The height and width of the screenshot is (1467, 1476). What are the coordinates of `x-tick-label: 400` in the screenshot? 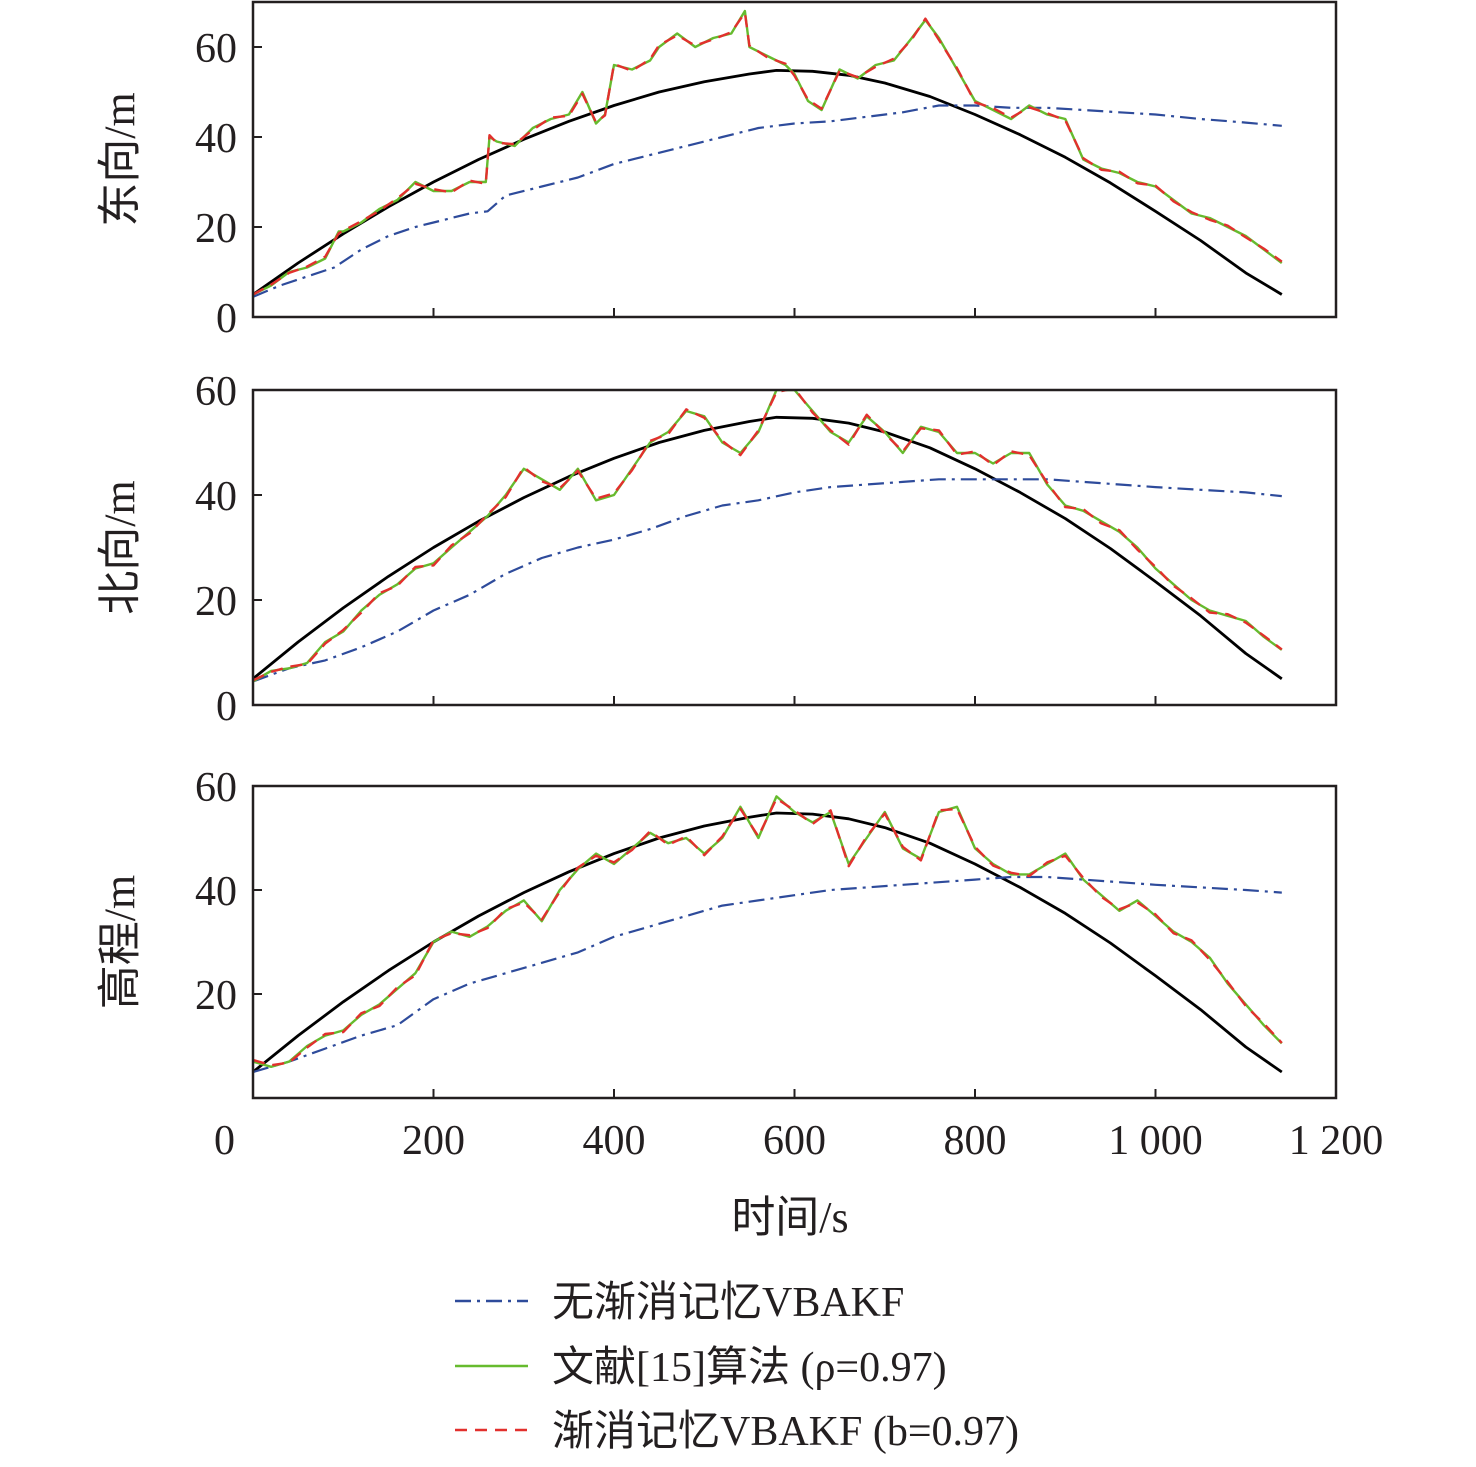 It's located at (614, 1141).